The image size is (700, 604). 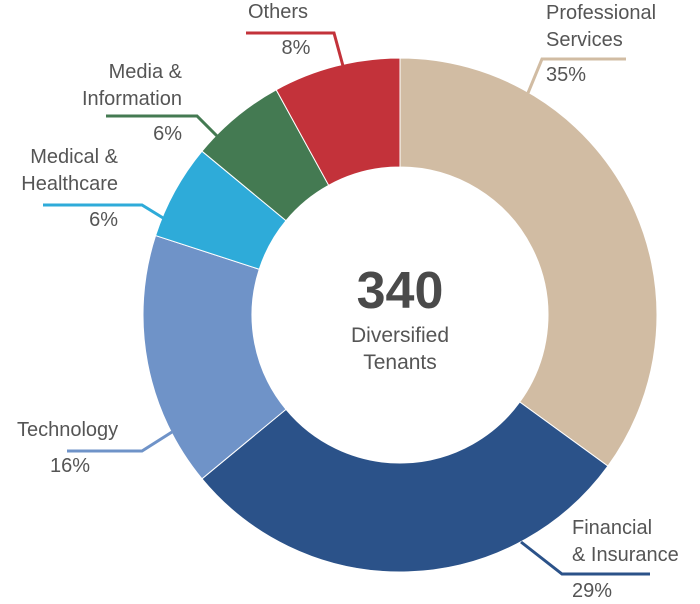 What do you see at coordinates (400, 291) in the screenshot?
I see `center-total-value: 340` at bounding box center [400, 291].